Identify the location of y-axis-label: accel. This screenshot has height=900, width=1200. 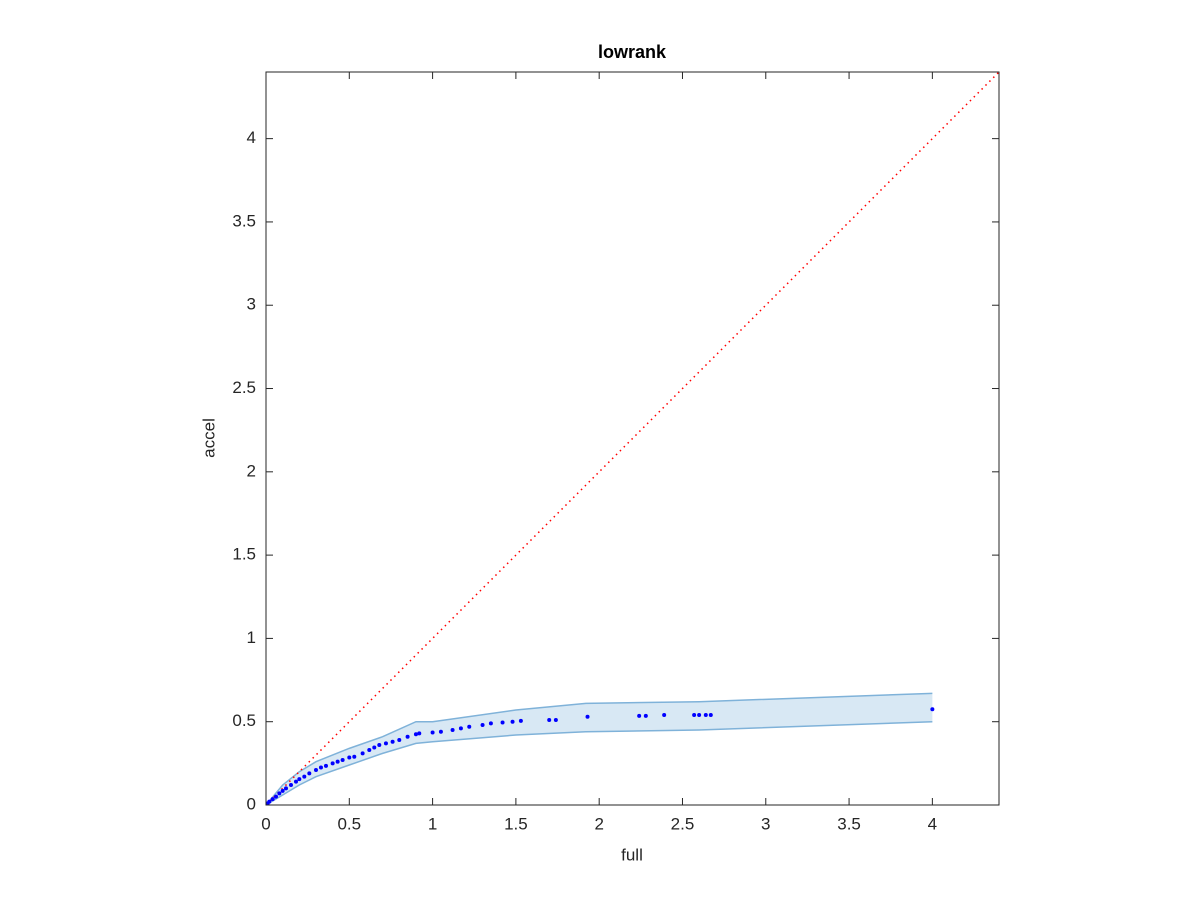
(208, 438).